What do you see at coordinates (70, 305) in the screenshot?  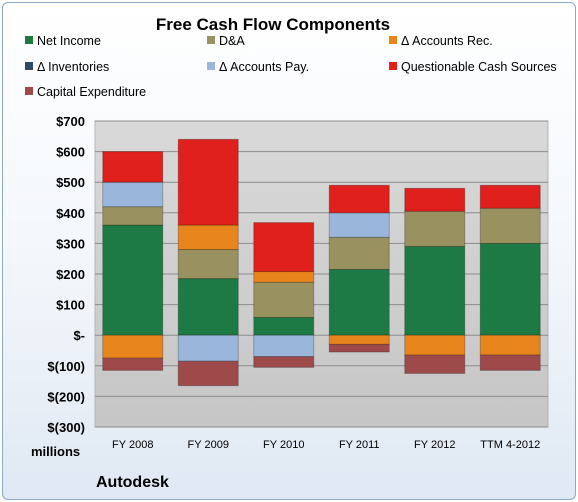 I see `y-tick-label: $100` at bounding box center [70, 305].